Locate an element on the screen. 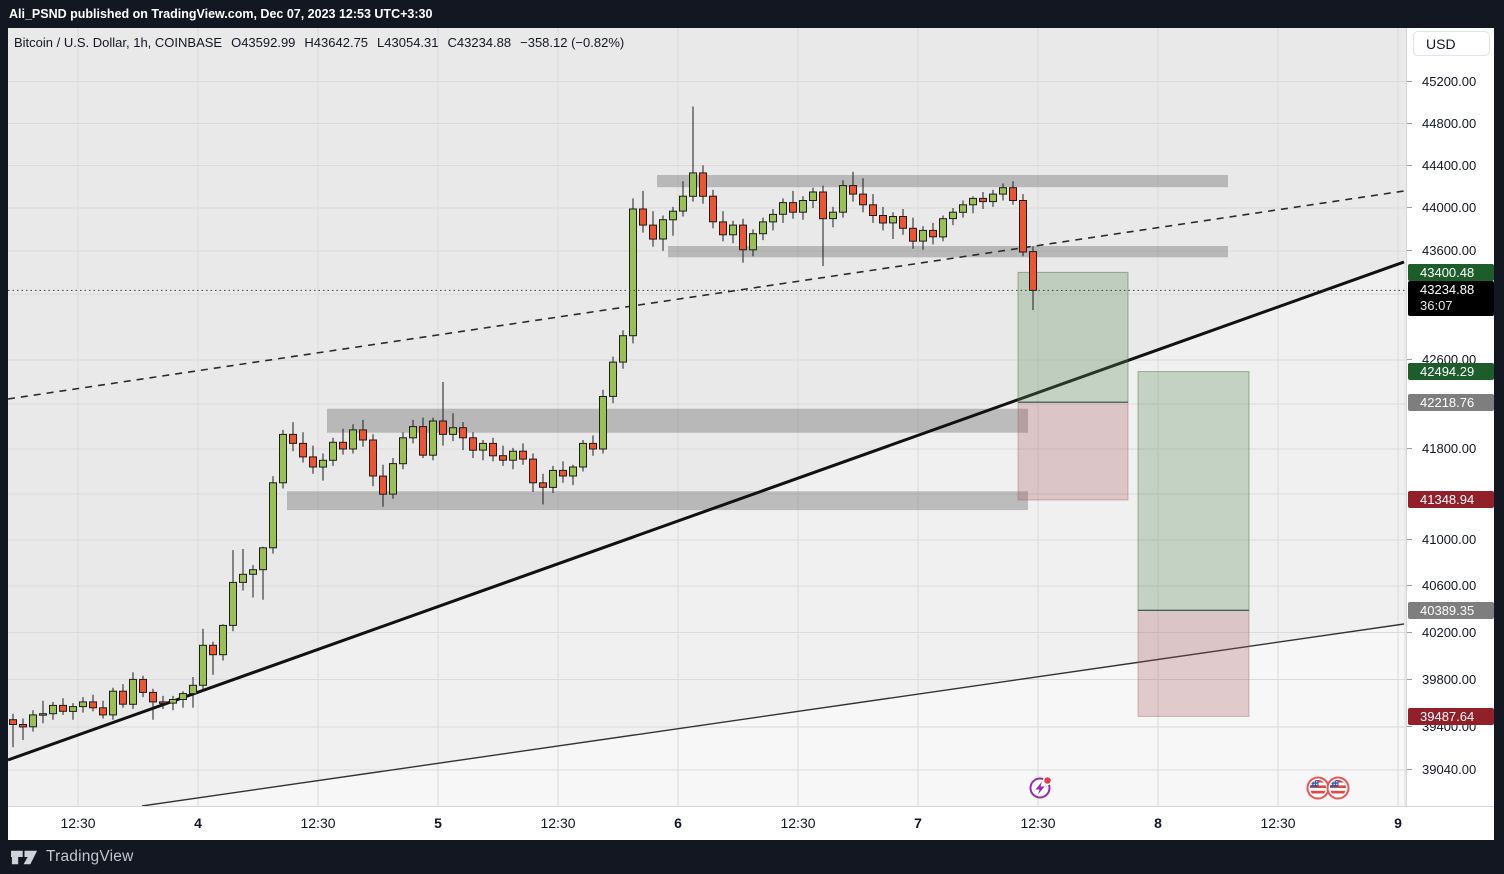 The height and width of the screenshot is (874, 1504). price-axis-label: 44000.00 is located at coordinates (1451, 207).